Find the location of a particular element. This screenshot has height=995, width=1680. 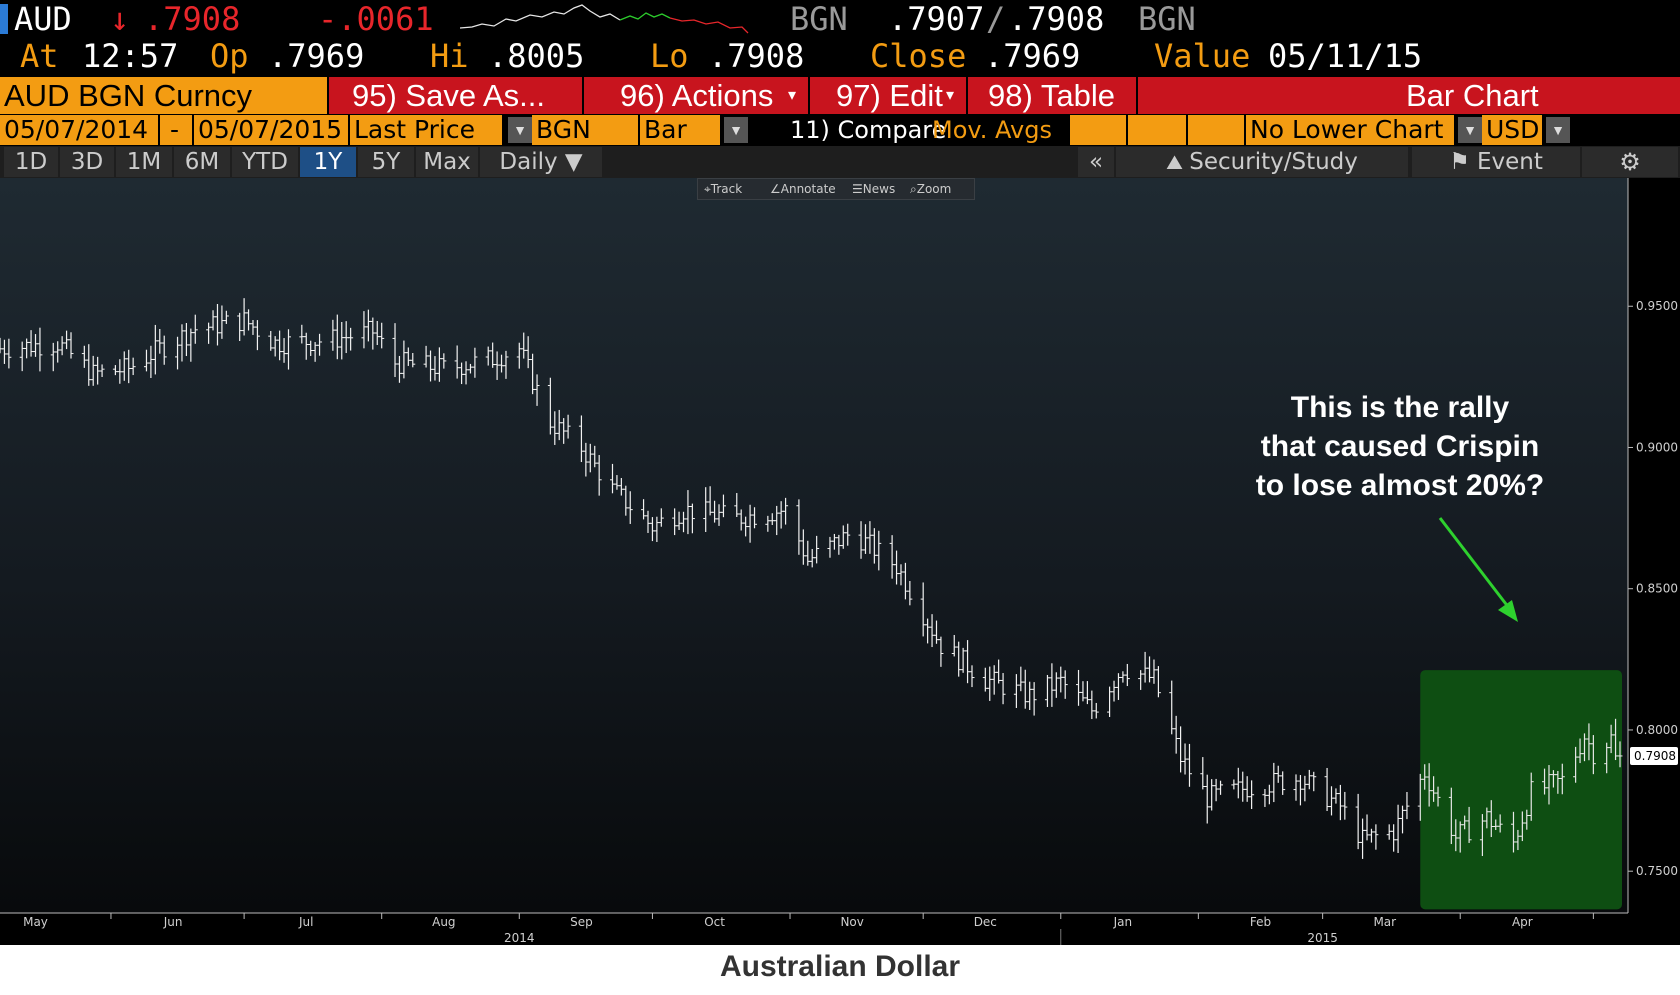

security-study-label: Security/Study is located at coordinates (1273, 162).